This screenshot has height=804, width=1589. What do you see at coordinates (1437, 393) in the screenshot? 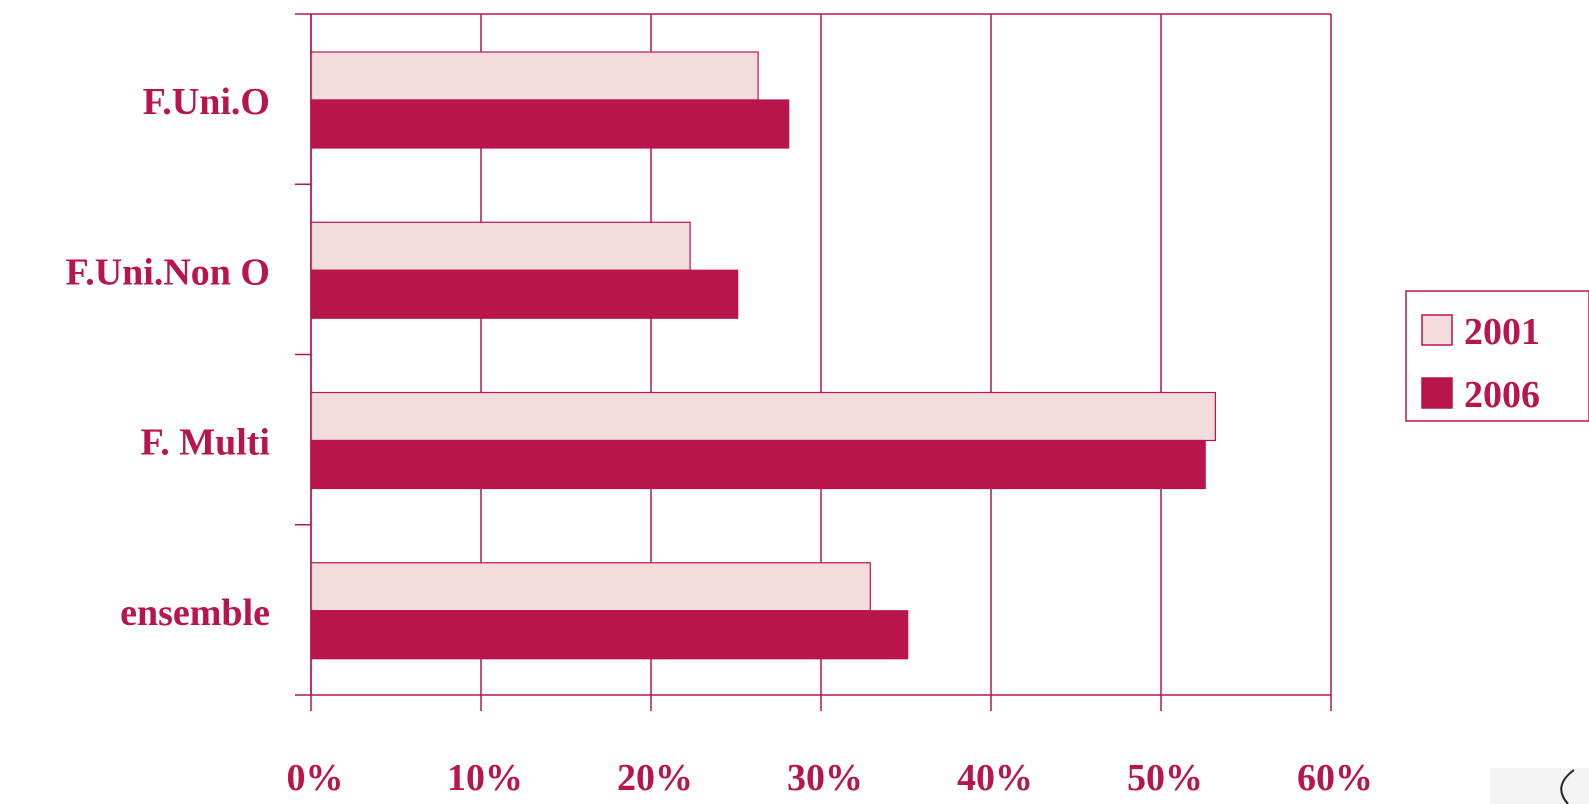
I see `dark-square-icon` at bounding box center [1437, 393].